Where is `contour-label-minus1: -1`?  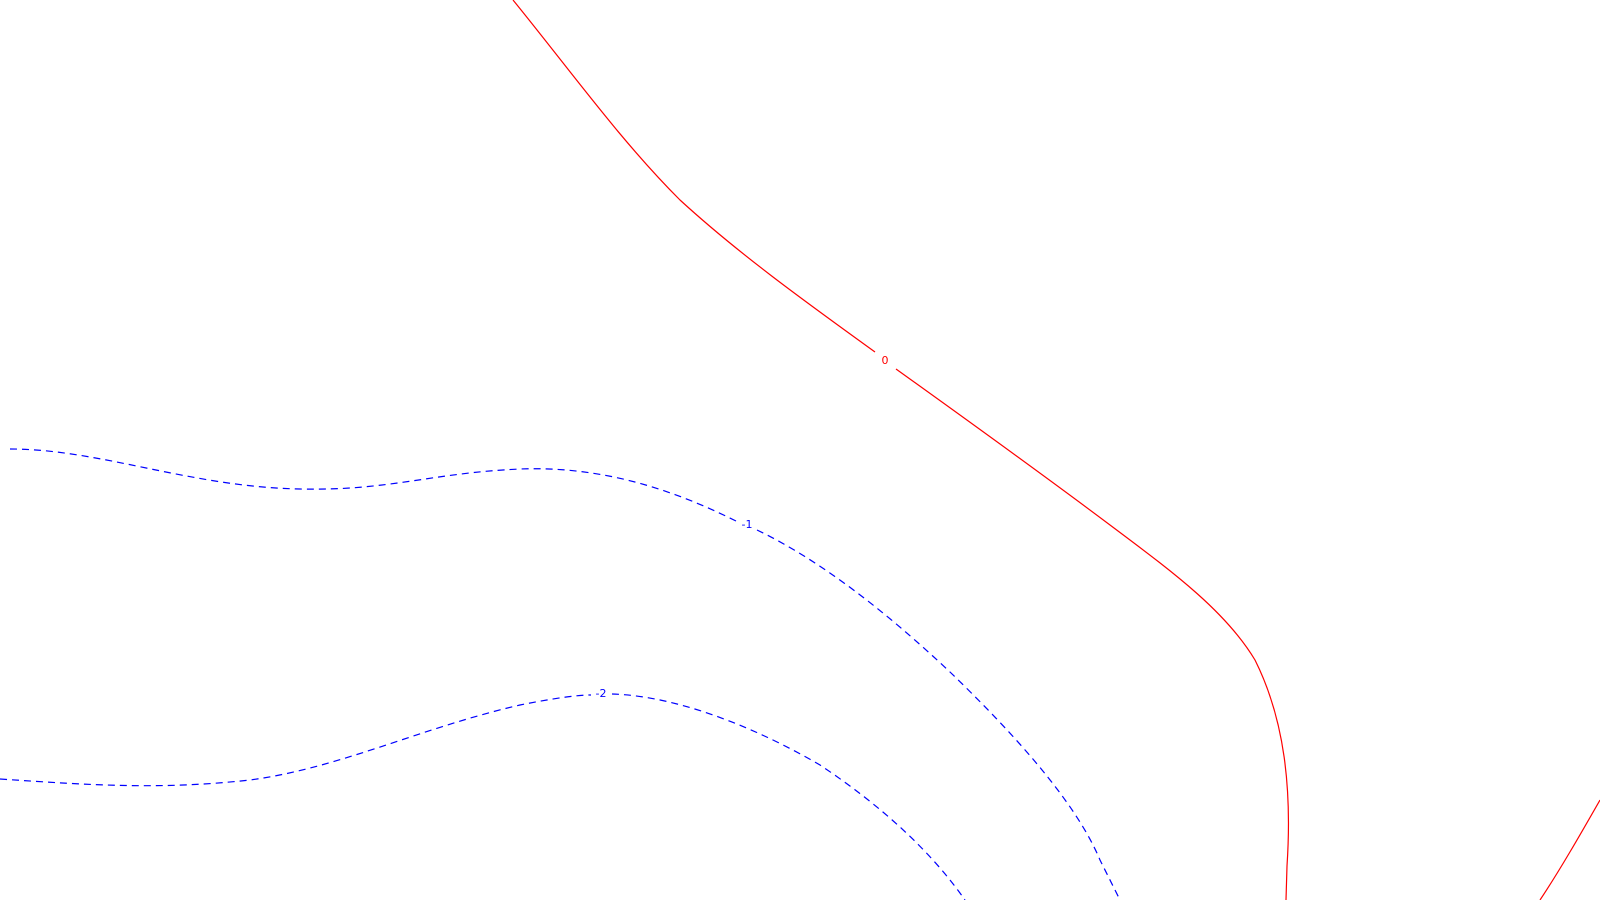 contour-label-minus1: -1 is located at coordinates (747, 524).